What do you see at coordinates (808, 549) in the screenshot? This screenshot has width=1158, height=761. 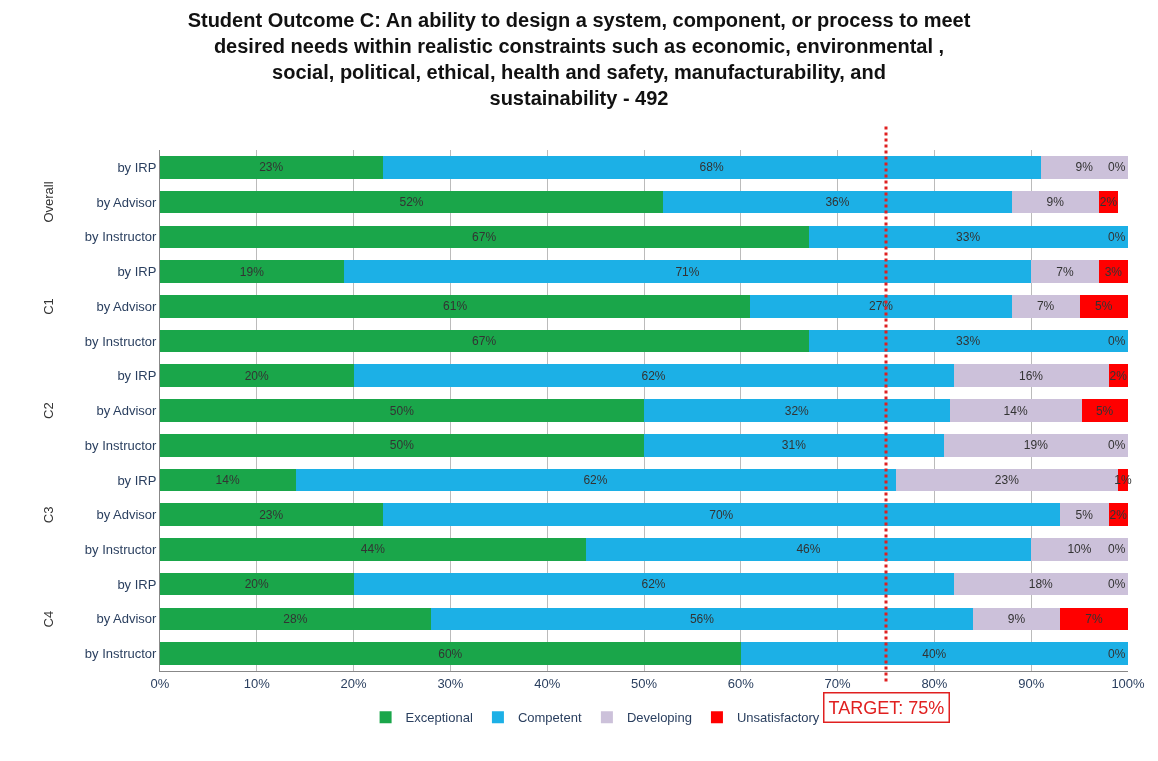 I see `data-label: 46%` at bounding box center [808, 549].